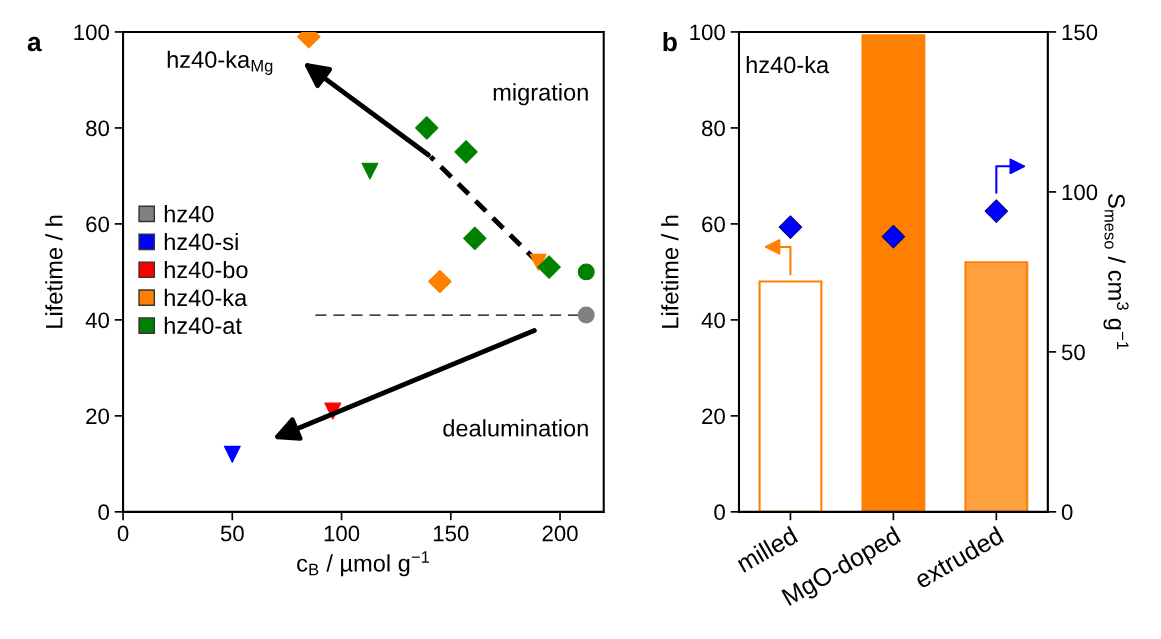  I want to click on annotation: dealumination, so click(515, 428).